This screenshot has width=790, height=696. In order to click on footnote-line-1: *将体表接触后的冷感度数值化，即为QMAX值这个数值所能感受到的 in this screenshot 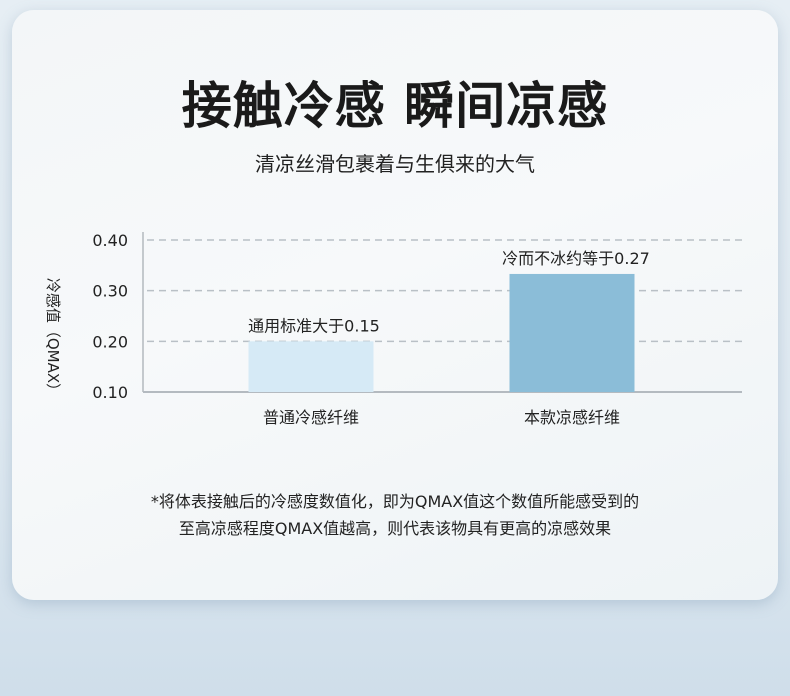, I will do `click(395, 501)`.